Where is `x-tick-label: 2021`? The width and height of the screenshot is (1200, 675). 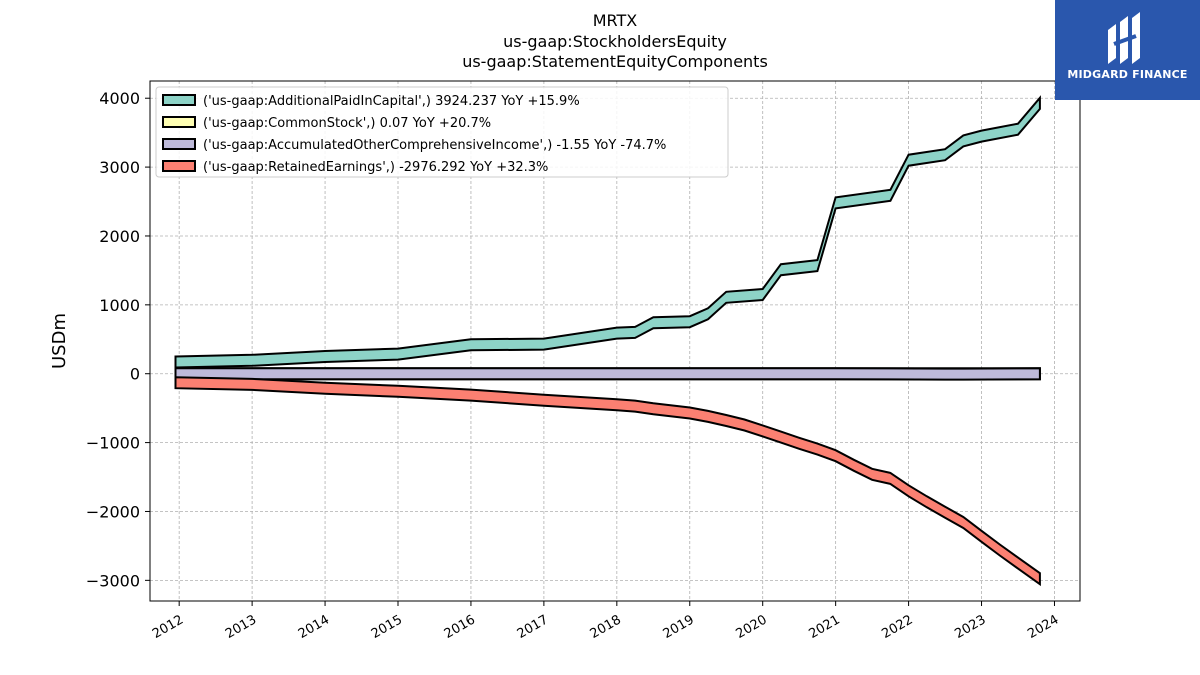 x-tick-label: 2021 is located at coordinates (824, 627).